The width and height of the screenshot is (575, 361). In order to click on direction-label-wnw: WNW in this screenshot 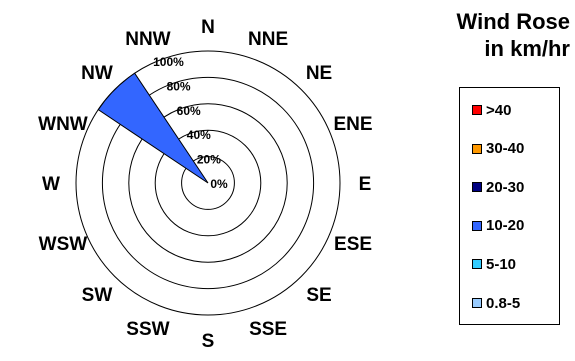, I will do `click(63, 124)`.